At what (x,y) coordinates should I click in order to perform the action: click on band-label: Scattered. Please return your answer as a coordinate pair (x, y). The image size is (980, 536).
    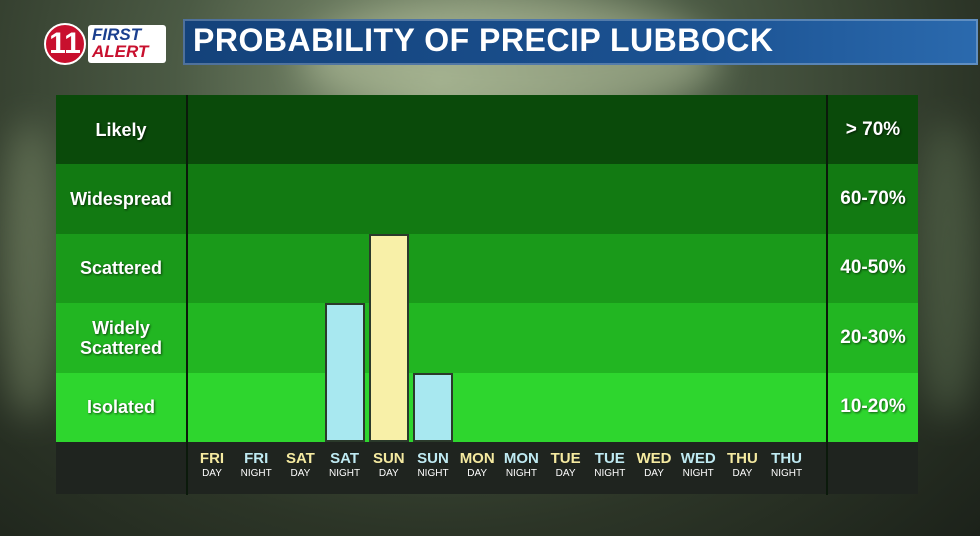
    Looking at the image, I should click on (121, 268).